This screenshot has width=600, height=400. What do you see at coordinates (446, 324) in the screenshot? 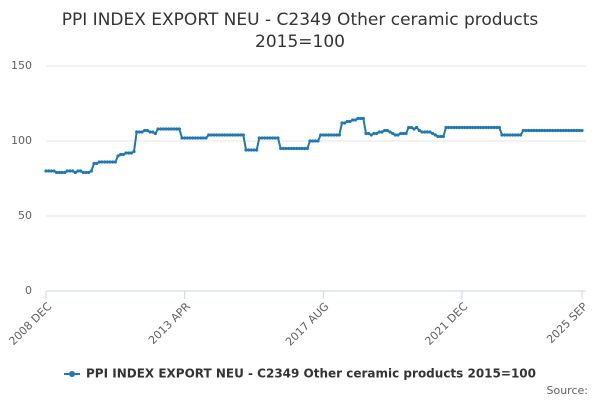
I see `x-tick-label: 2021 DEC` at bounding box center [446, 324].